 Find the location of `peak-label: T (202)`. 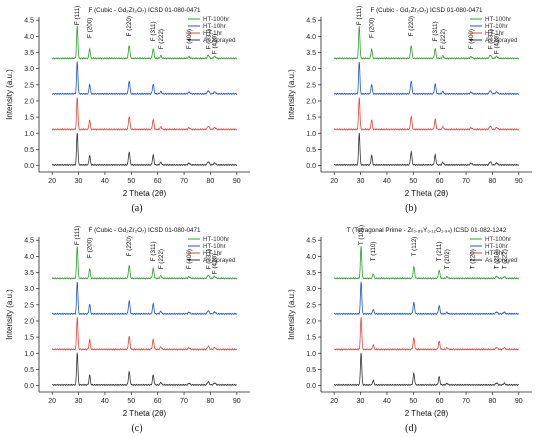

peak-label: T (202) is located at coordinates (447, 259).